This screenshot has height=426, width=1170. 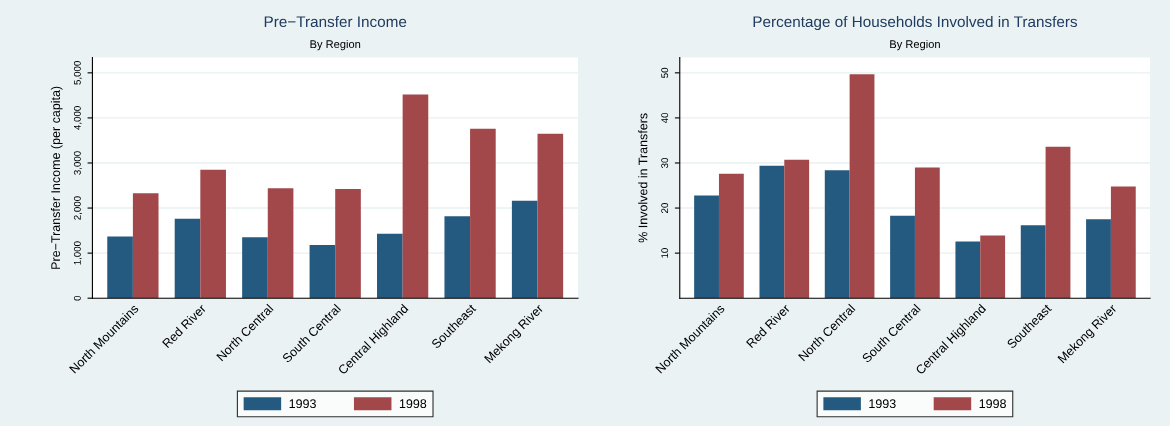 I want to click on y-tick-label: 50, so click(x=665, y=72).